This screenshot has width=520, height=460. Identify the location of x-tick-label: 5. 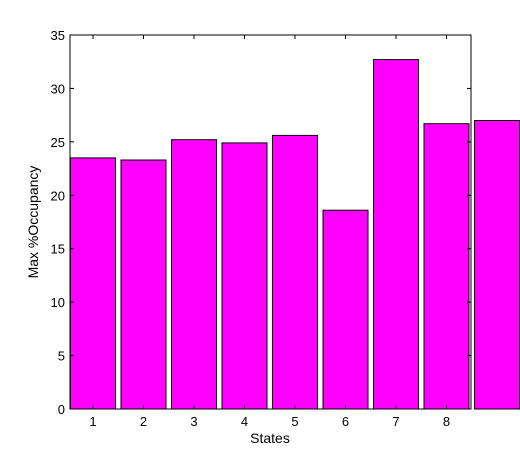
(294, 421).